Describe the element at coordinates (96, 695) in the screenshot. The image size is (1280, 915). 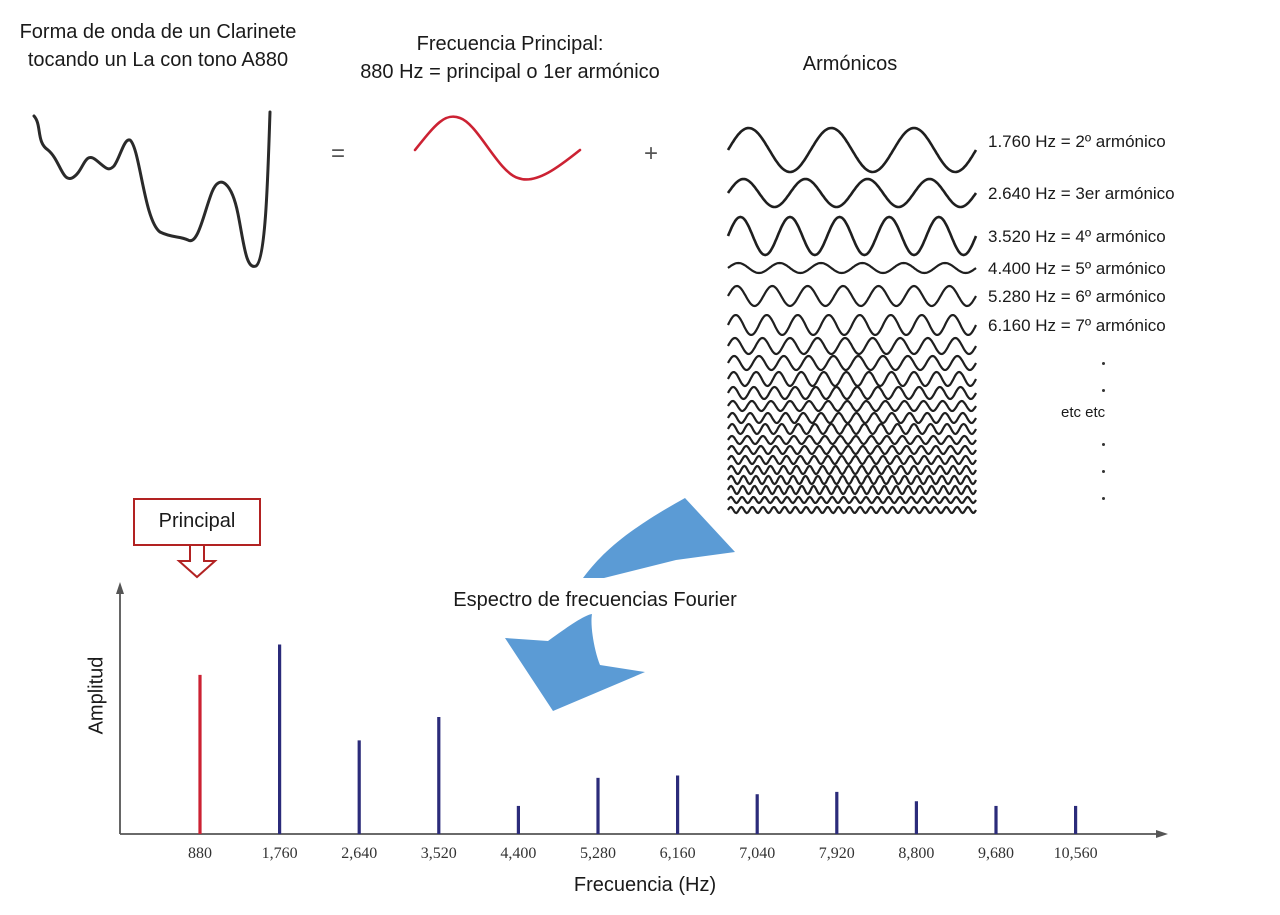
I see `y-axis-label: Amplitud` at that location.